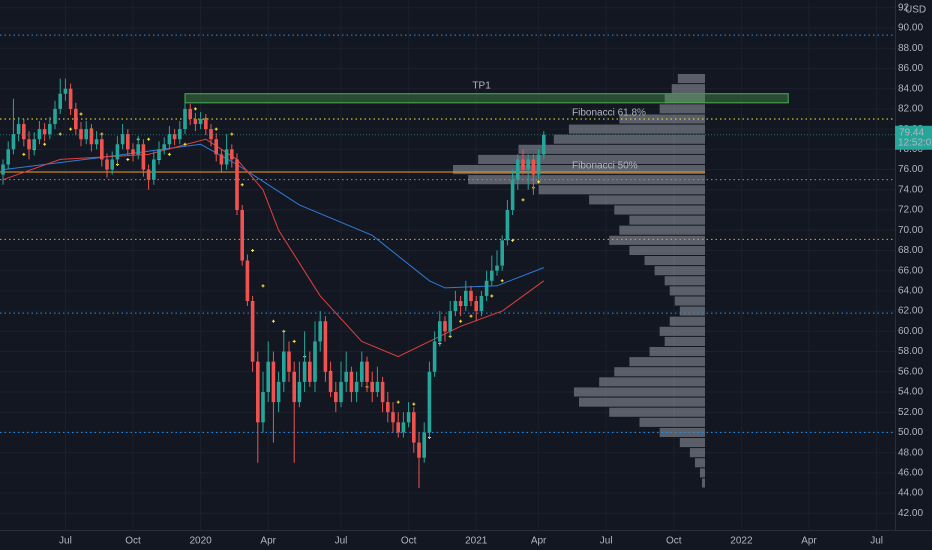 This screenshot has width=932, height=550. Describe the element at coordinates (913, 137) in the screenshot. I see `last-price-tag` at that location.